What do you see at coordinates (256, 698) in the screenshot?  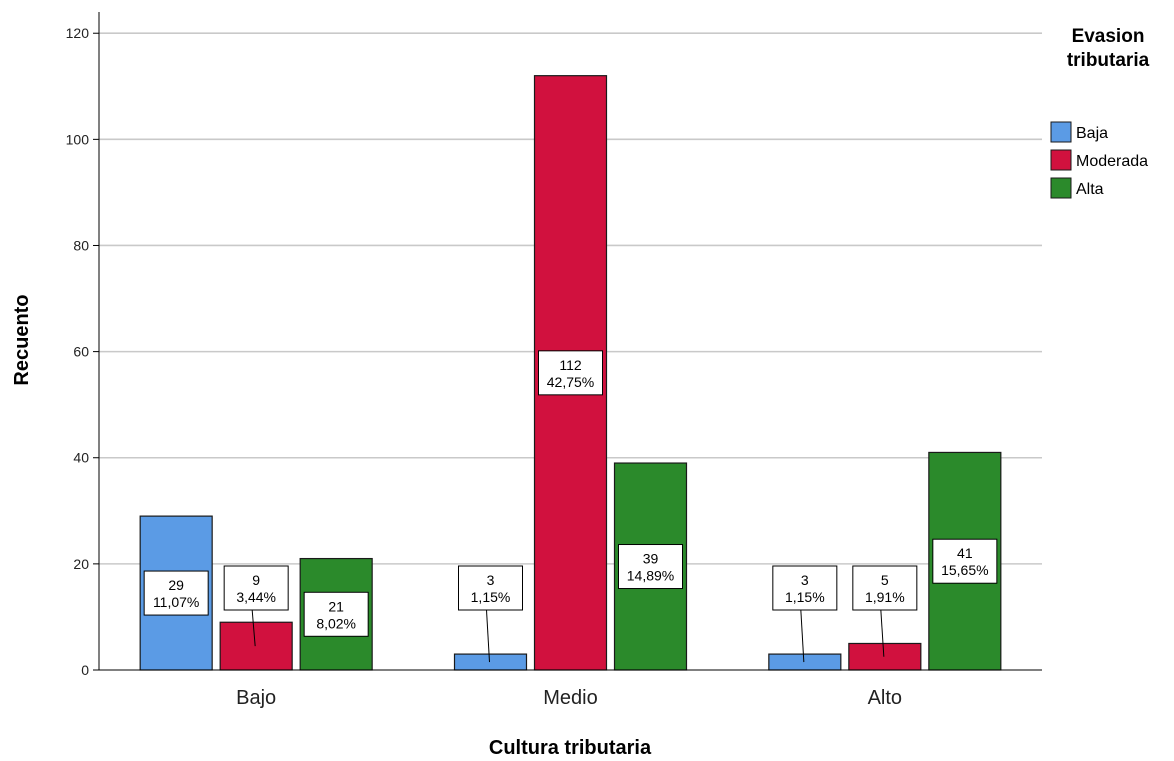 I see `x-tick-label: Bajo` at bounding box center [256, 698].